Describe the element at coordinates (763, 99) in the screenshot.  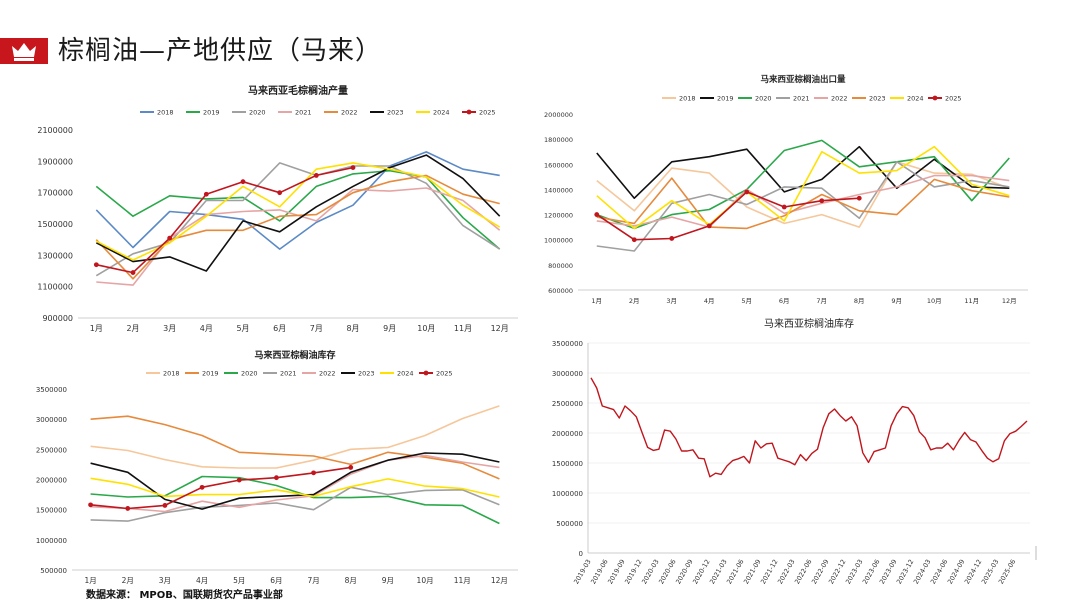
I see `legend-label: 2020` at that location.